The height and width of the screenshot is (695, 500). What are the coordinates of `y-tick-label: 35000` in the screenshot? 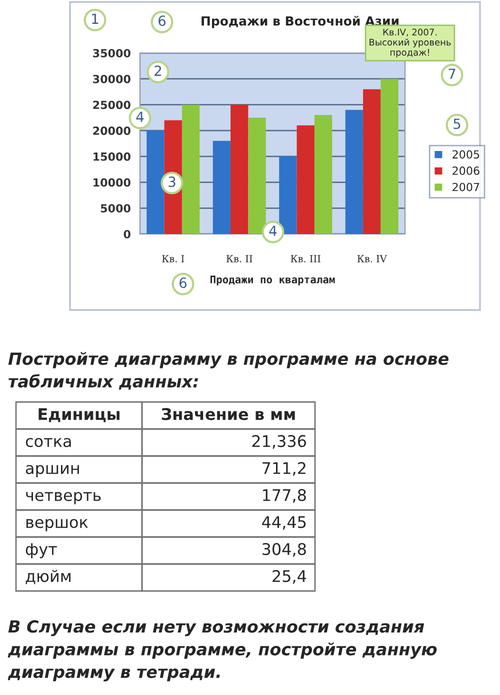 It's located at (111, 53).